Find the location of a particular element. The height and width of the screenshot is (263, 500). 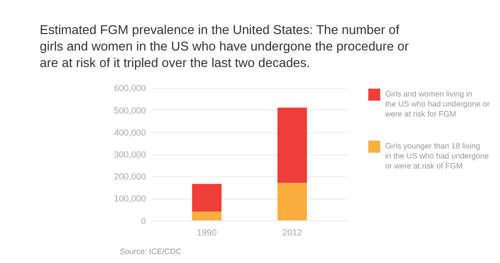

y-tick-label: 100,000 is located at coordinates (130, 199).